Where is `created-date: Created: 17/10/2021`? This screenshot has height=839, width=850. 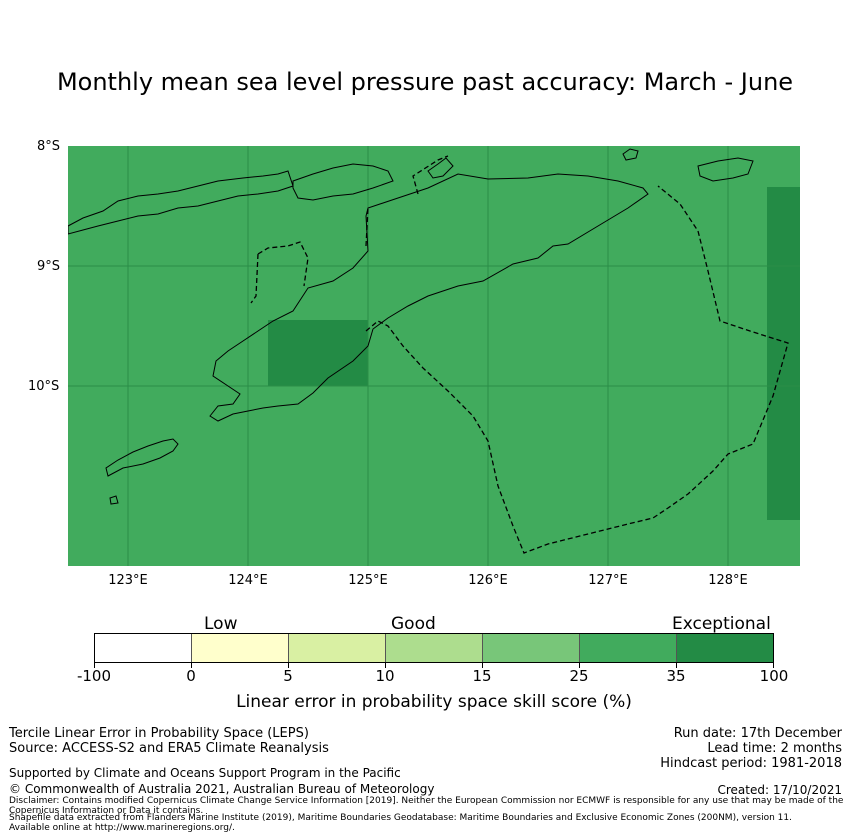 created-date: Created: 17/10/2021 is located at coordinates (779, 790).